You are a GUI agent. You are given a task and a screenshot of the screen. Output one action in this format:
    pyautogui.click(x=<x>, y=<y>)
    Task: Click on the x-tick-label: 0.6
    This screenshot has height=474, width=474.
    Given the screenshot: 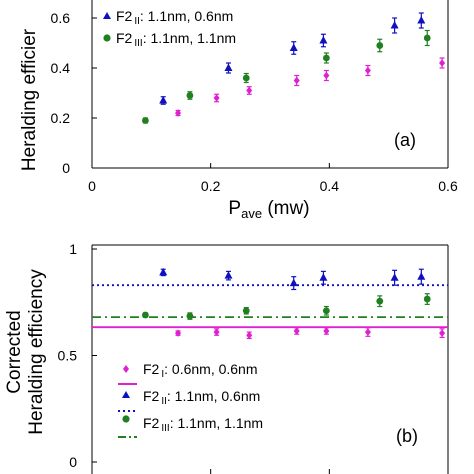 What is the action you would take?
    pyautogui.click(x=448, y=186)
    